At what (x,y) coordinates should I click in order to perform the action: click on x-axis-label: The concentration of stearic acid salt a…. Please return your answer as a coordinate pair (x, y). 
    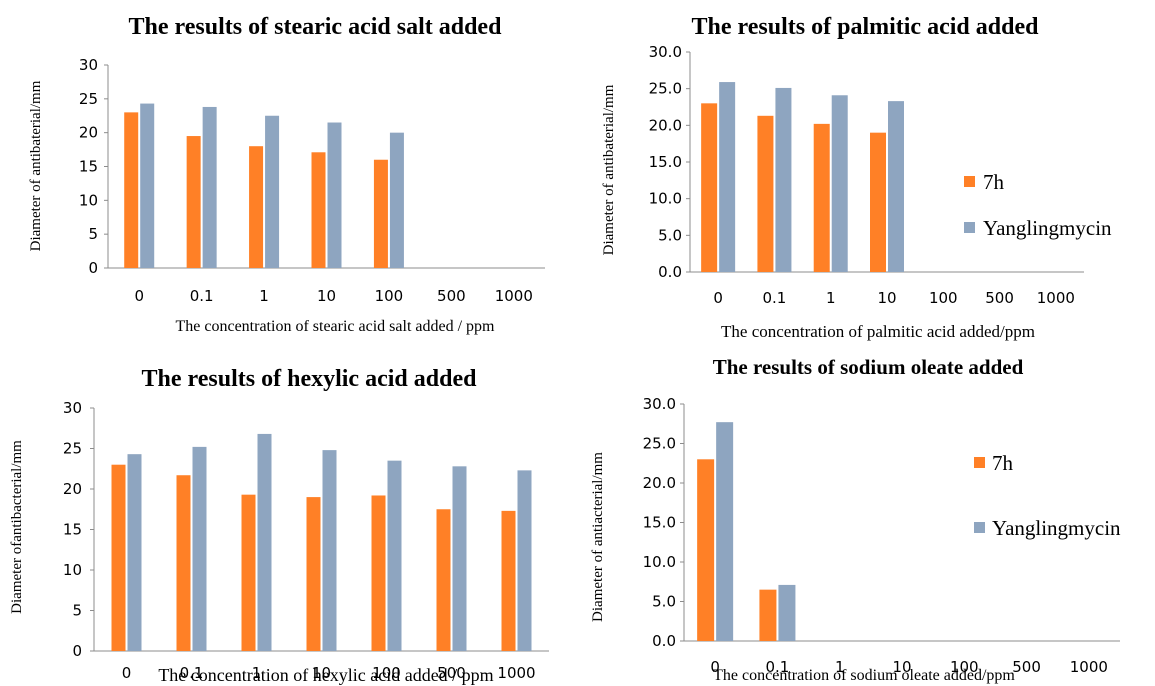
    Looking at the image, I should click on (336, 326).